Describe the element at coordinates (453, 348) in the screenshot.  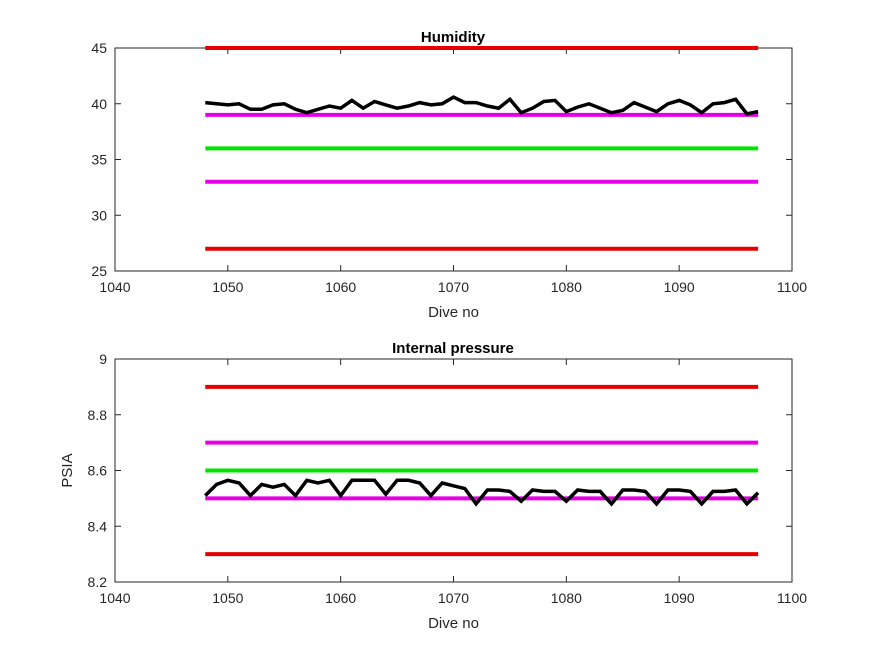
I see `chart-title: Internal pressure` at that location.